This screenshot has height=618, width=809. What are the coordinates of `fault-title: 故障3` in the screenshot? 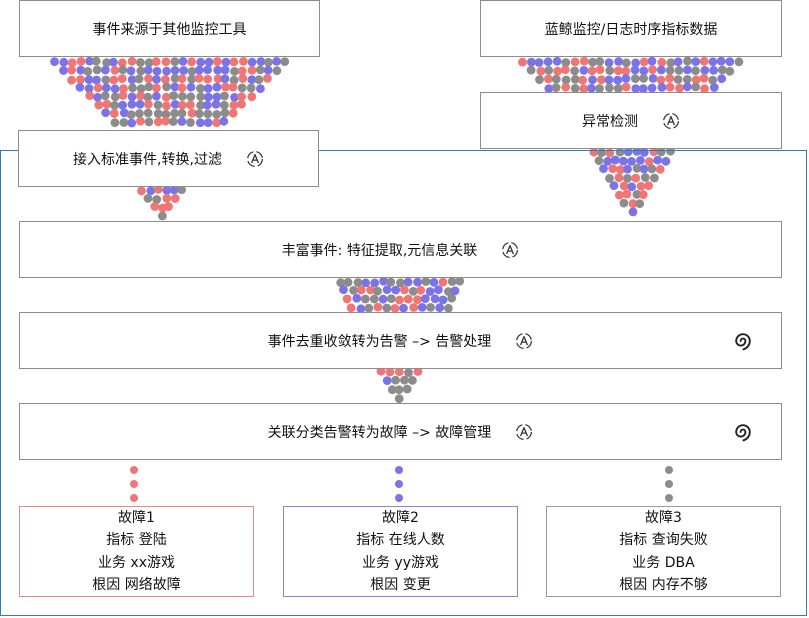 It's located at (663, 517).